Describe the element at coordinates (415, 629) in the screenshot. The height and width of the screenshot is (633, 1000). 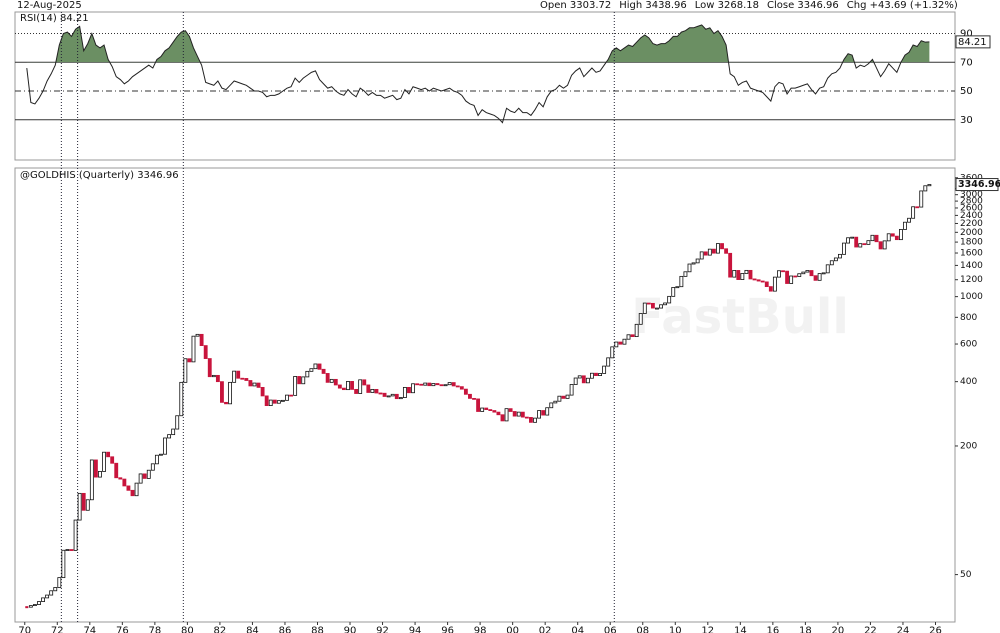
I see `x-tick-label: 94` at that location.